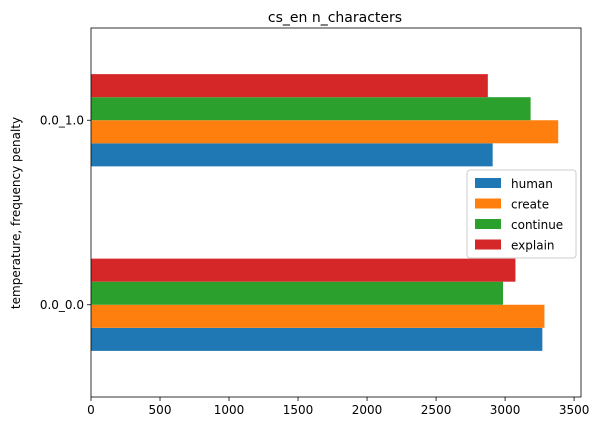 This screenshot has height=433, width=606. Describe the element at coordinates (488, 244) in the screenshot. I see `legend-swatch-explain` at that location.